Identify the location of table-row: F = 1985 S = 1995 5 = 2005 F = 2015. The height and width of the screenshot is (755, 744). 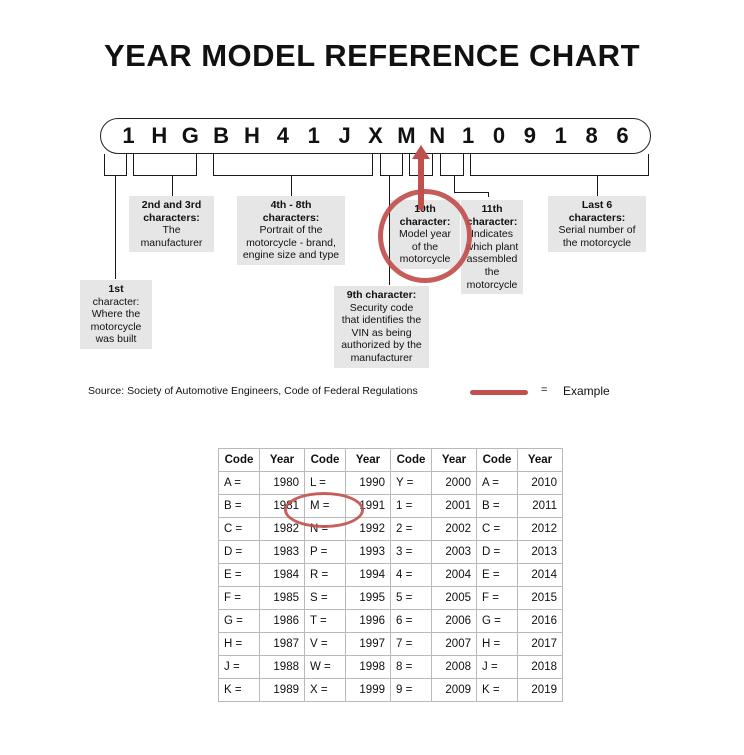
(390, 598).